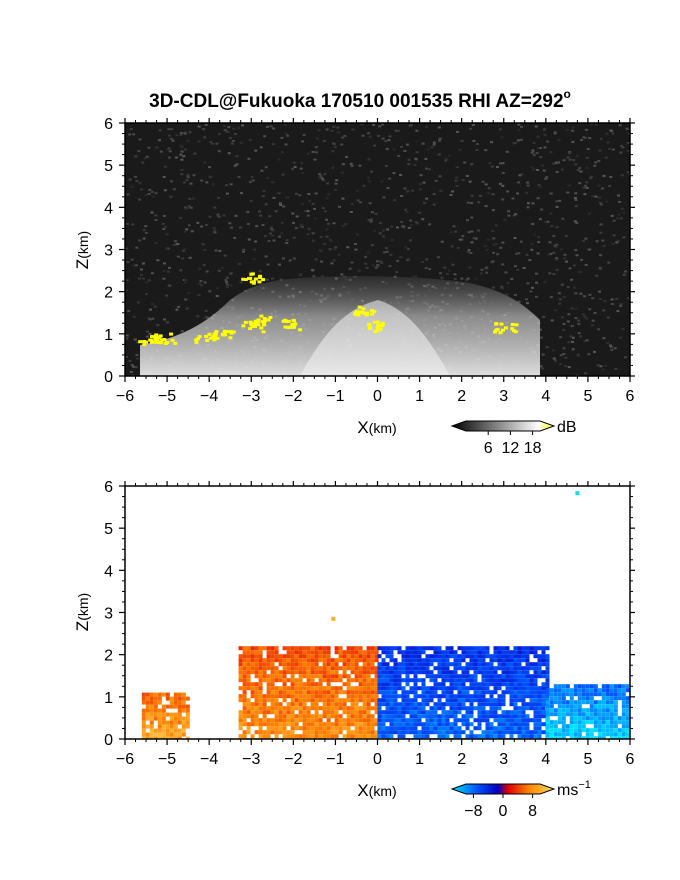 The height and width of the screenshot is (880, 680). Describe the element at coordinates (108, 166) in the screenshot. I see `y-tick-label: 5` at that location.